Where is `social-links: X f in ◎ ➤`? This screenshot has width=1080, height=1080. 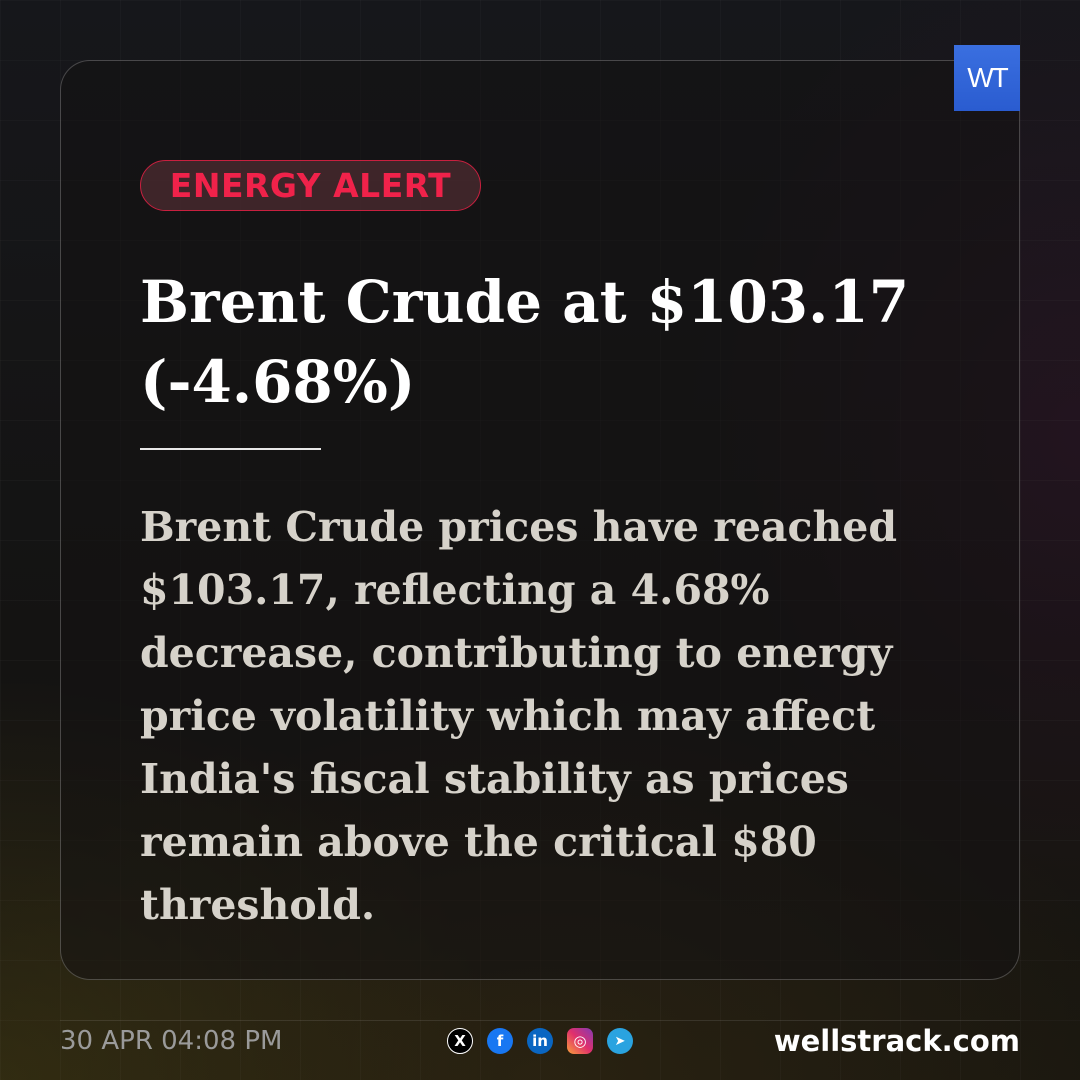 social-links: X f in ◎ ➤ is located at coordinates (540, 1041).